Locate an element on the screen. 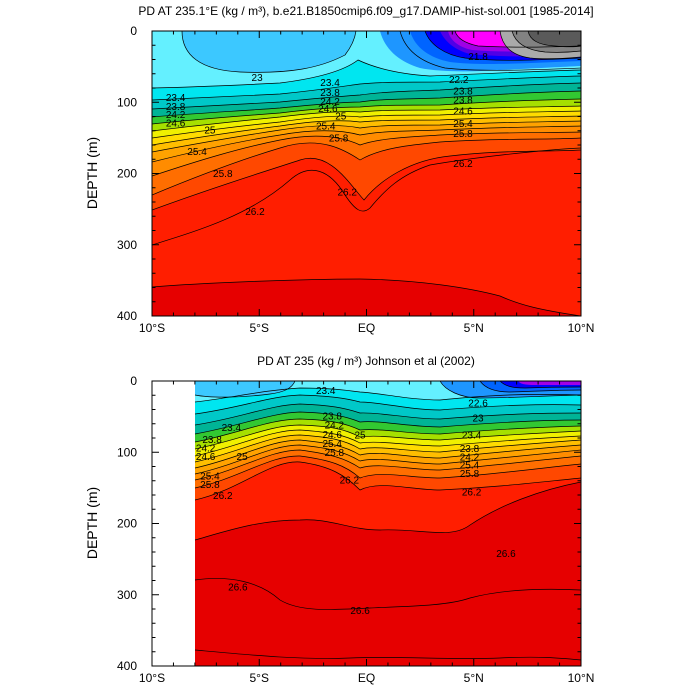 The height and width of the screenshot is (700, 700). panel-2-ylabel: DEPTH (m) is located at coordinates (92, 523).